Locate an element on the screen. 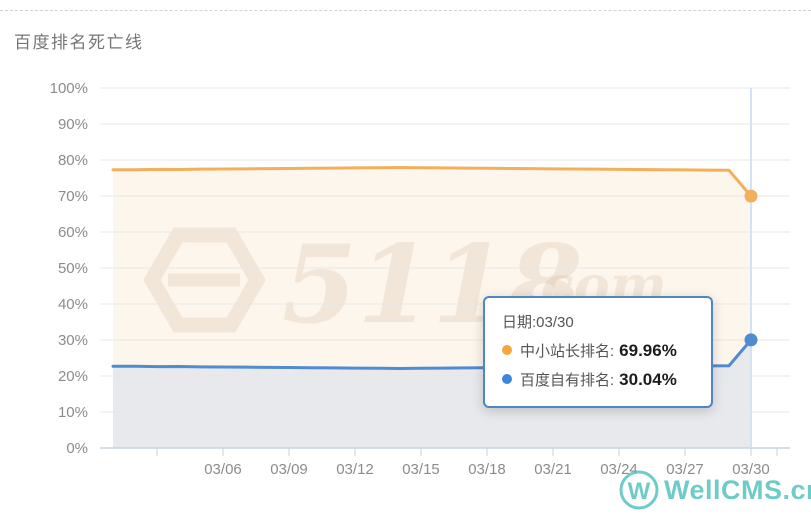  x-axis-label: 03/15 is located at coordinates (421, 469).